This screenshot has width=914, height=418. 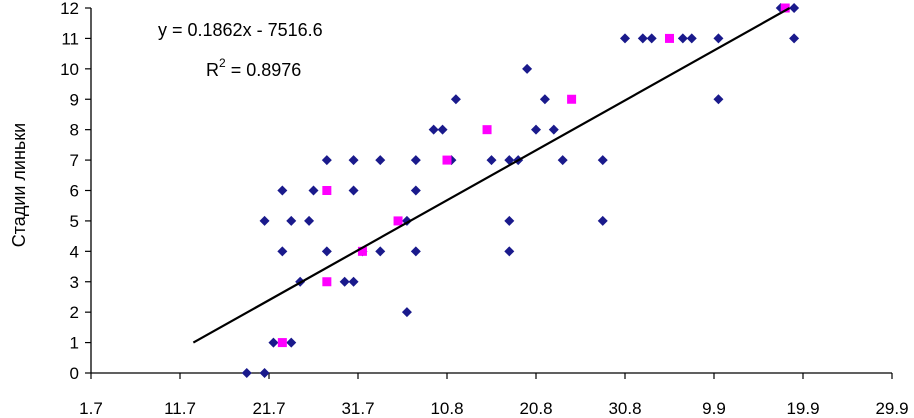 I want to click on x-tick-label: 30.8, so click(x=624, y=408).